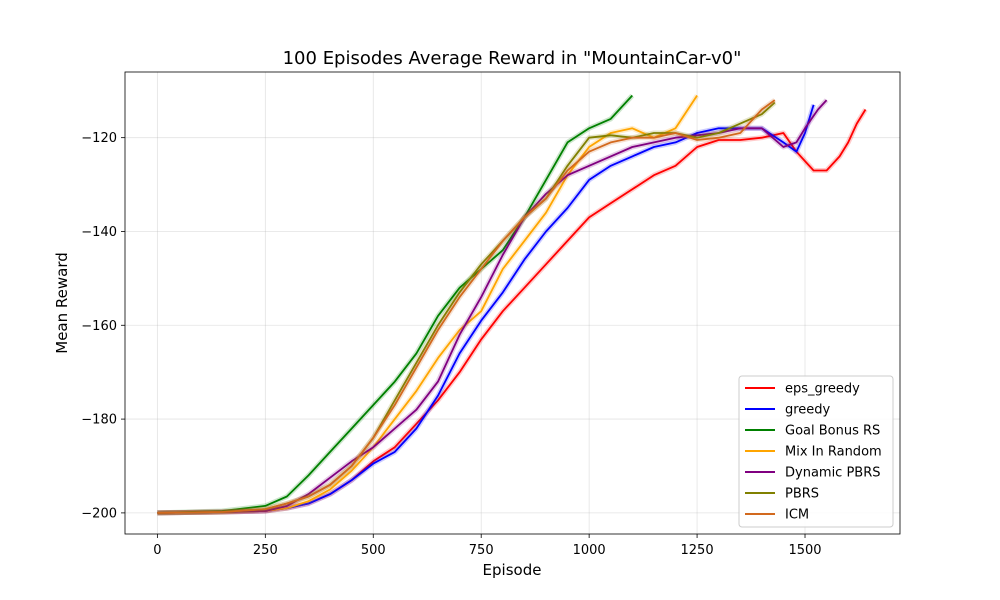 The height and width of the screenshot is (600, 1000). I want to click on x-tick-label: 1250, so click(697, 550).